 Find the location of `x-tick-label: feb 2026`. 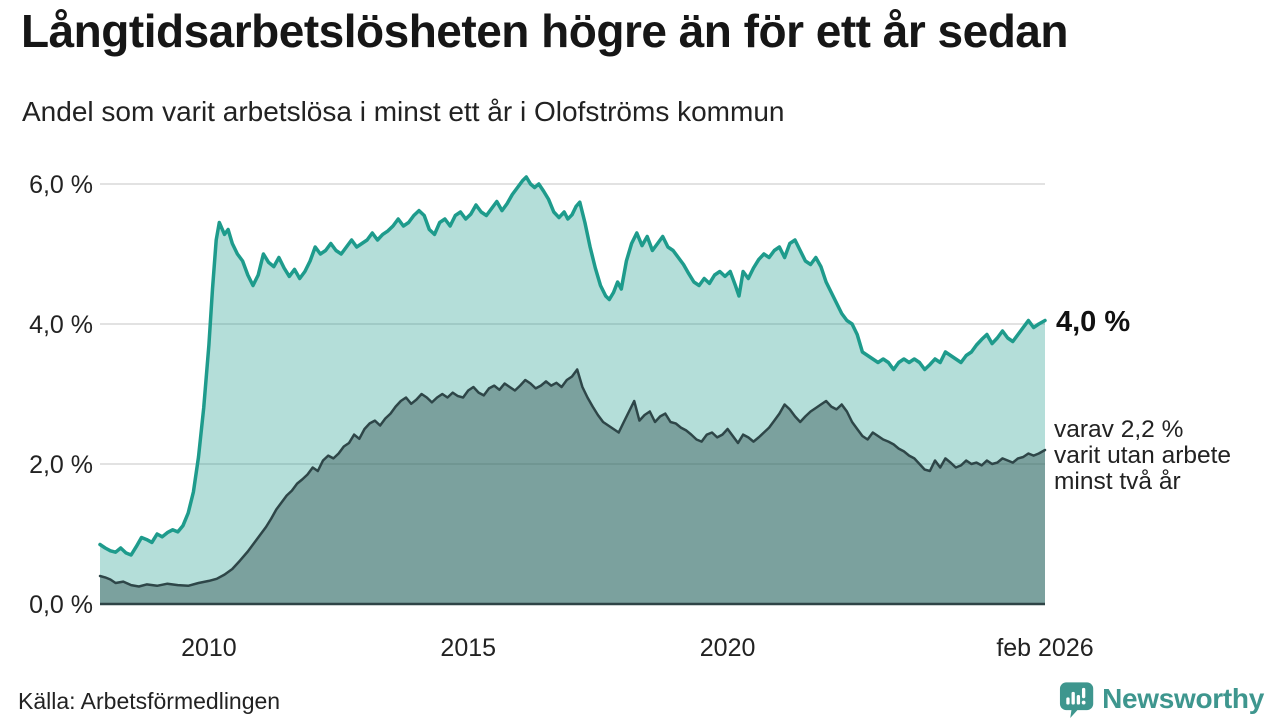

x-tick-label: feb 2026 is located at coordinates (1044, 648).